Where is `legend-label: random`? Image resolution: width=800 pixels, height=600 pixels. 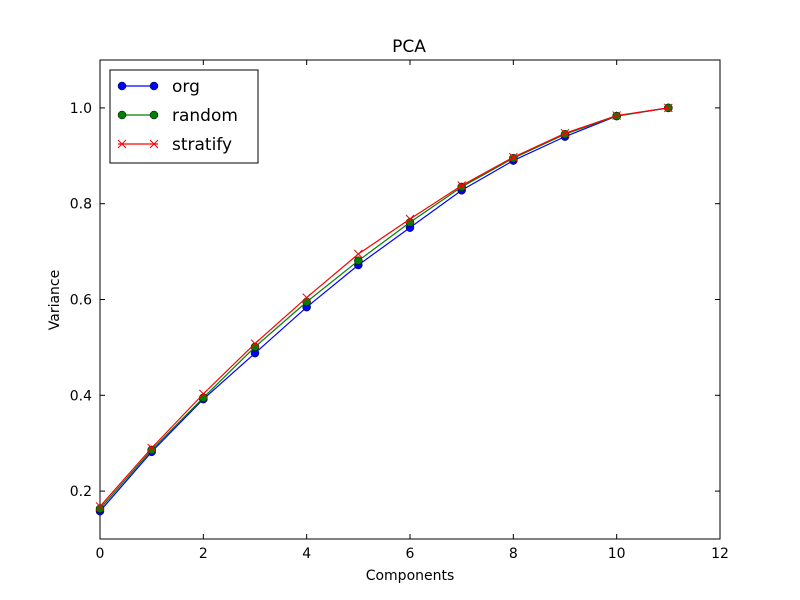
legend-label: random is located at coordinates (205, 116).